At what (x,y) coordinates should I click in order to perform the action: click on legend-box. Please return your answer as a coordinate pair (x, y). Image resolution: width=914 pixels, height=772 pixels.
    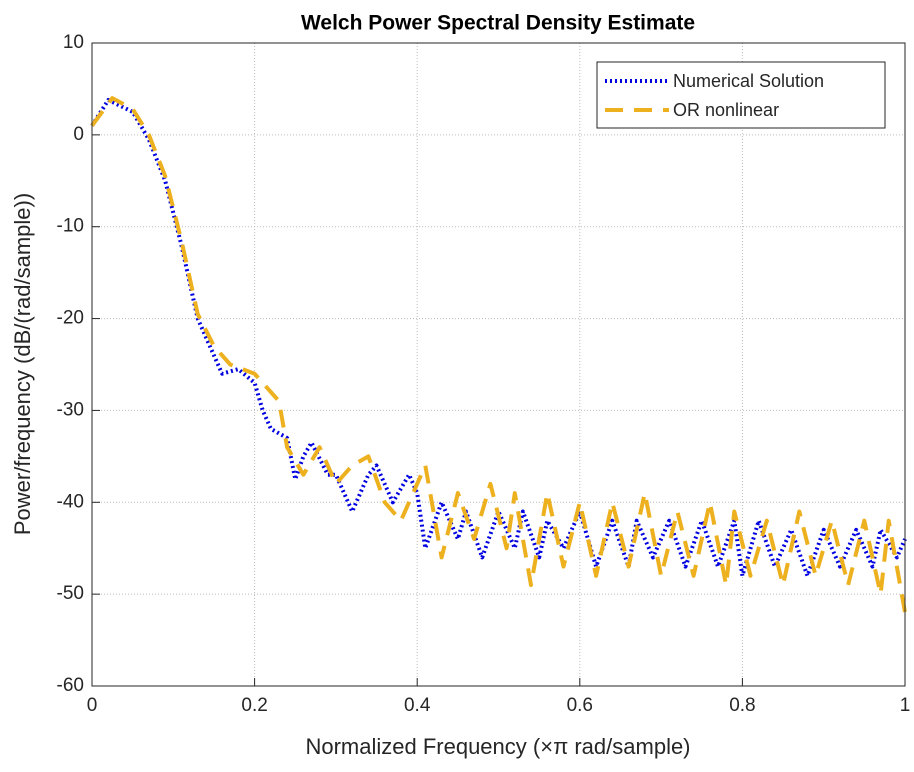
    Looking at the image, I should click on (741, 95).